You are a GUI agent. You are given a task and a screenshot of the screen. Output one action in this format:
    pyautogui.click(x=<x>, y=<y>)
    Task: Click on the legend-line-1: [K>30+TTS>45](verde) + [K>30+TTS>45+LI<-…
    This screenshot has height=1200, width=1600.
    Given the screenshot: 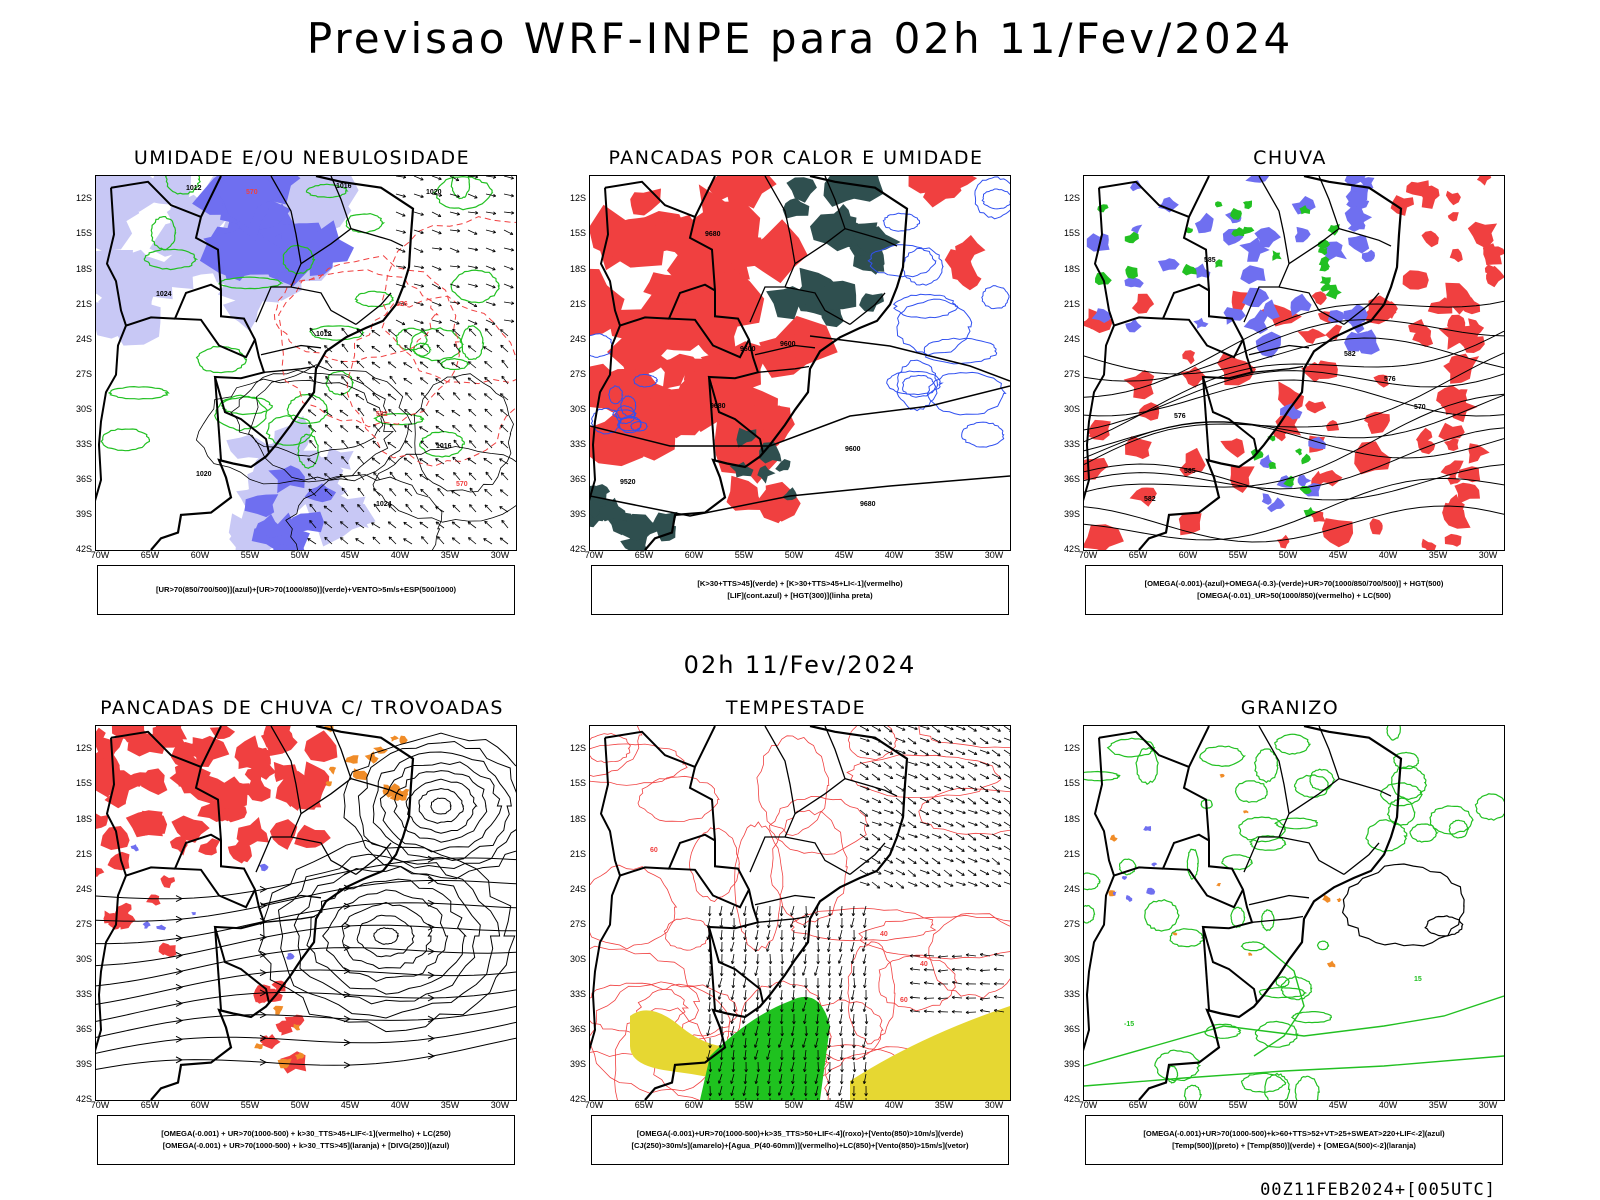 What is the action you would take?
    pyautogui.click(x=800, y=583)
    